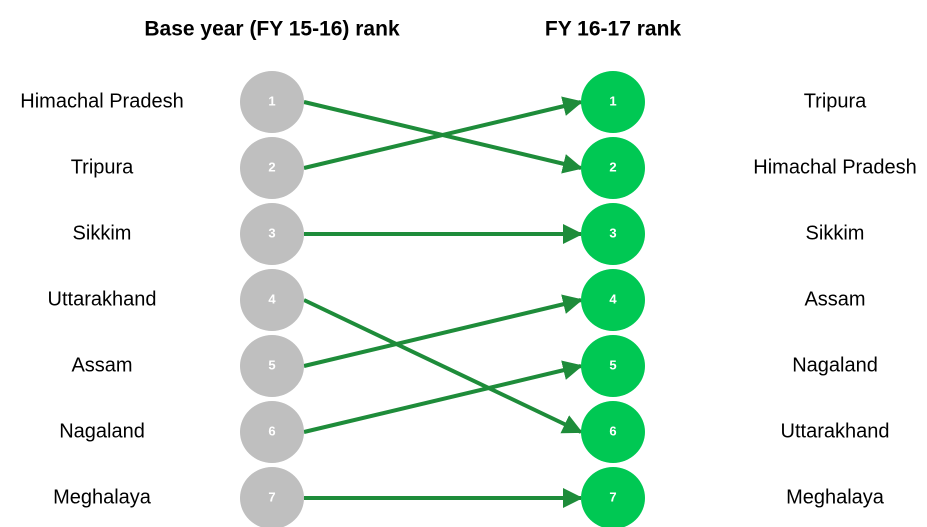  I want to click on current-rank: 1, so click(612, 100).